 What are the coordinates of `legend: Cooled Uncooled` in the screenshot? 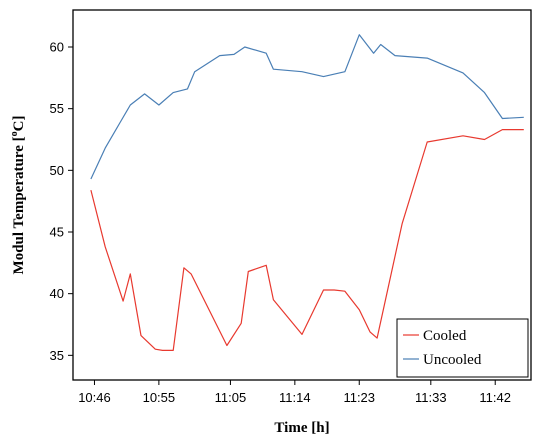 It's located at (462, 348).